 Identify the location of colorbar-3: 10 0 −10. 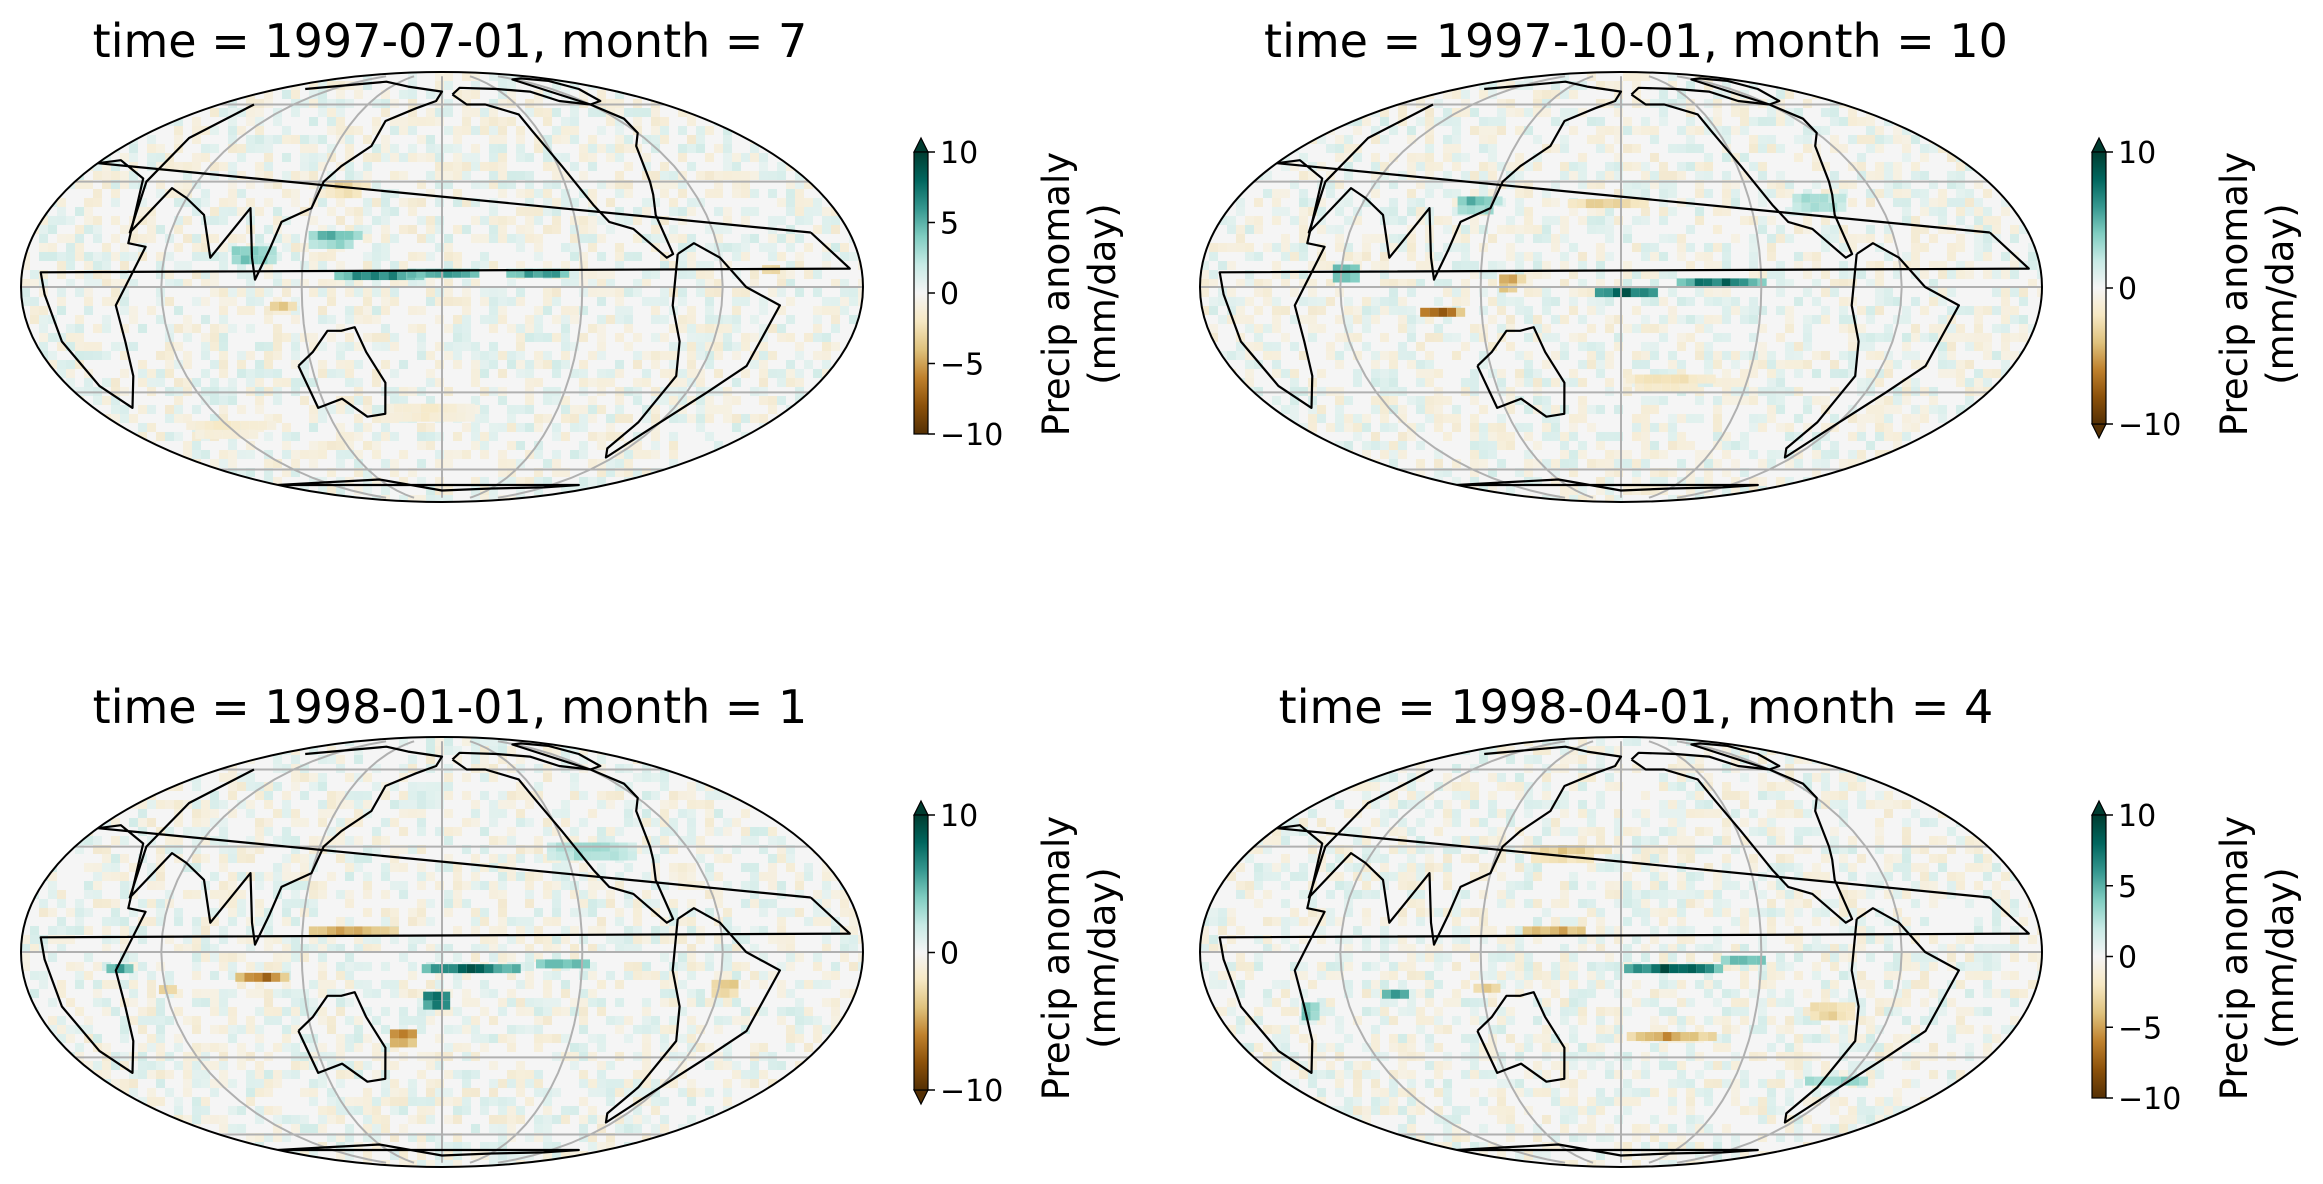
(958, 954).